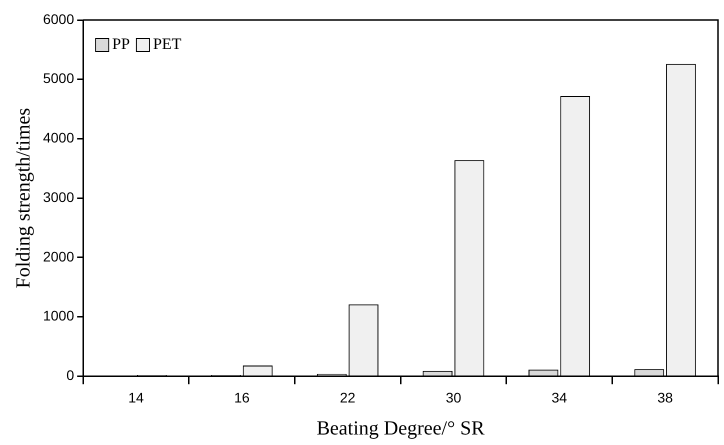  Describe the element at coordinates (559, 397) in the screenshot. I see `x-tick-label: 34` at that location.